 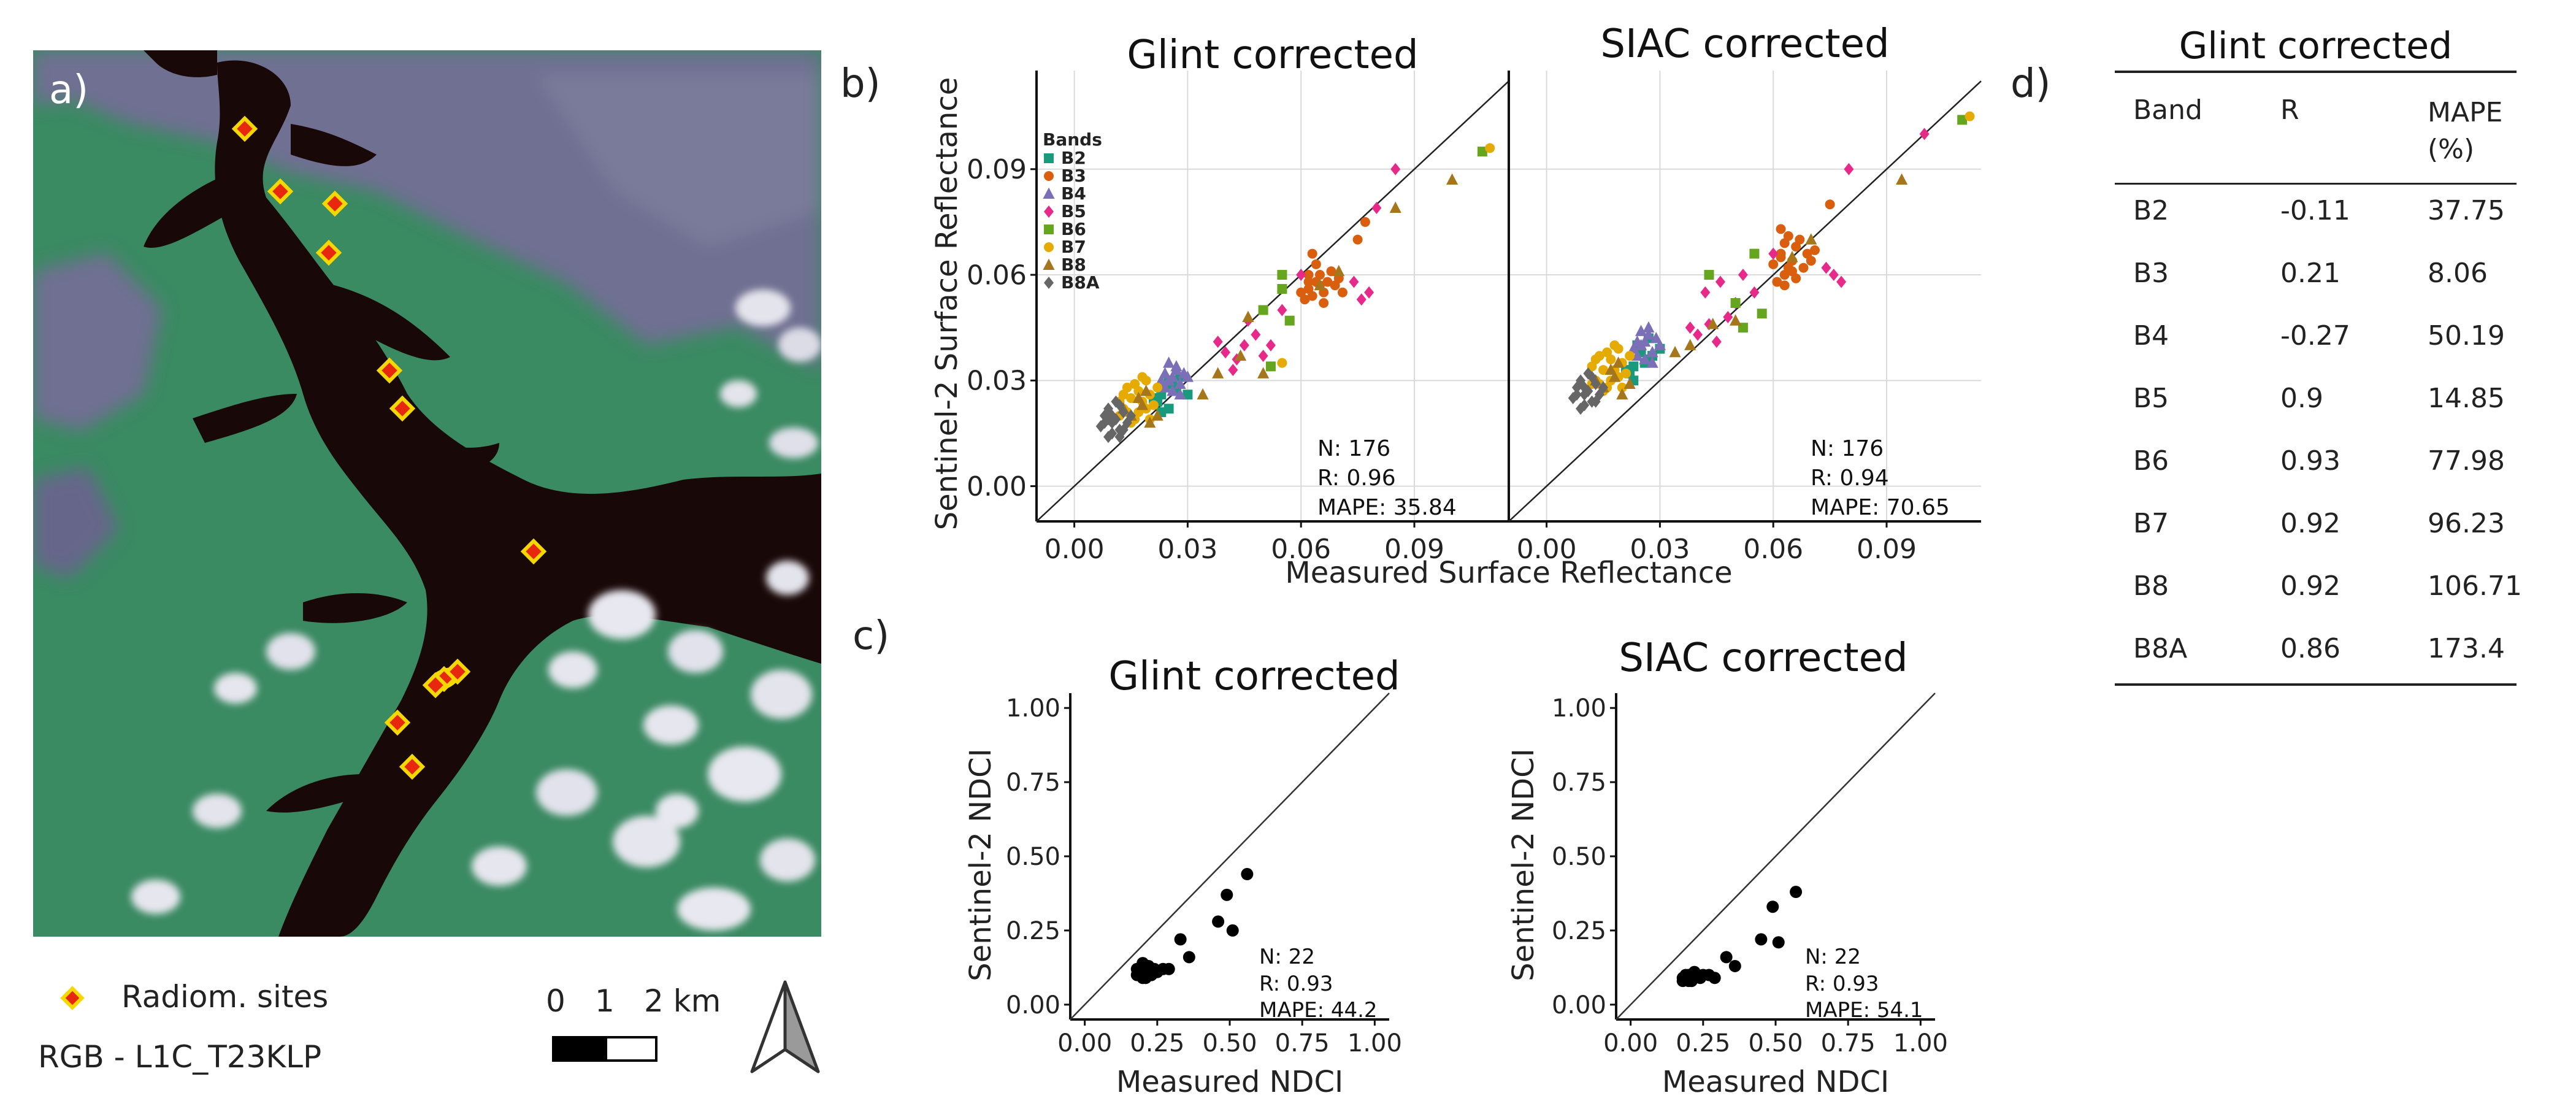 What do you see at coordinates (1833, 957) in the screenshot?
I see `stat-n: N: 22` at bounding box center [1833, 957].